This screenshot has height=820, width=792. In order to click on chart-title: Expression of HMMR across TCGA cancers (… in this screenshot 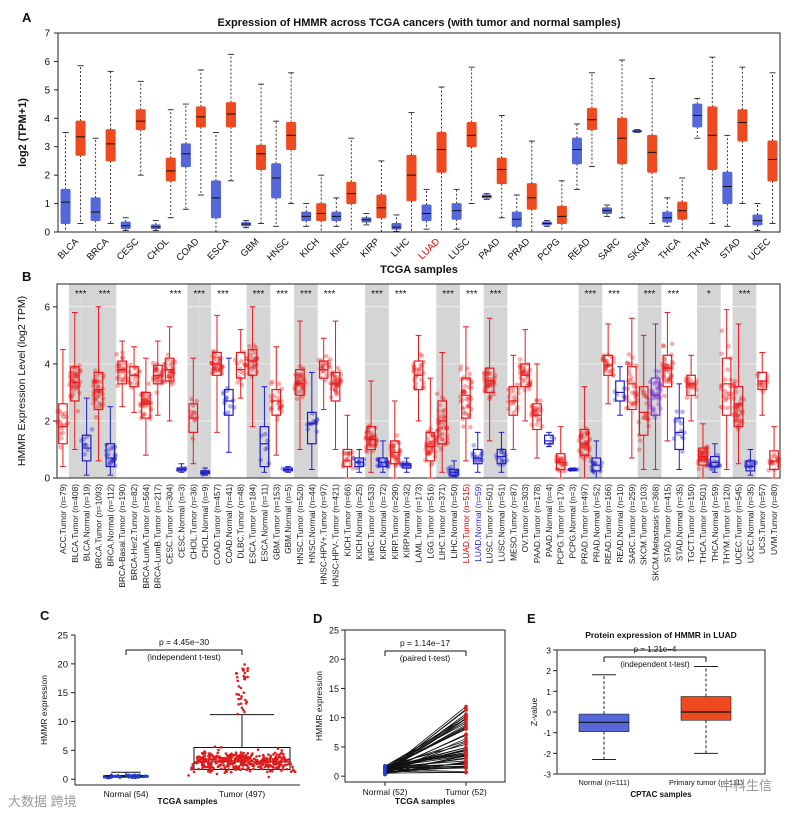, I will do `click(418, 23)`.